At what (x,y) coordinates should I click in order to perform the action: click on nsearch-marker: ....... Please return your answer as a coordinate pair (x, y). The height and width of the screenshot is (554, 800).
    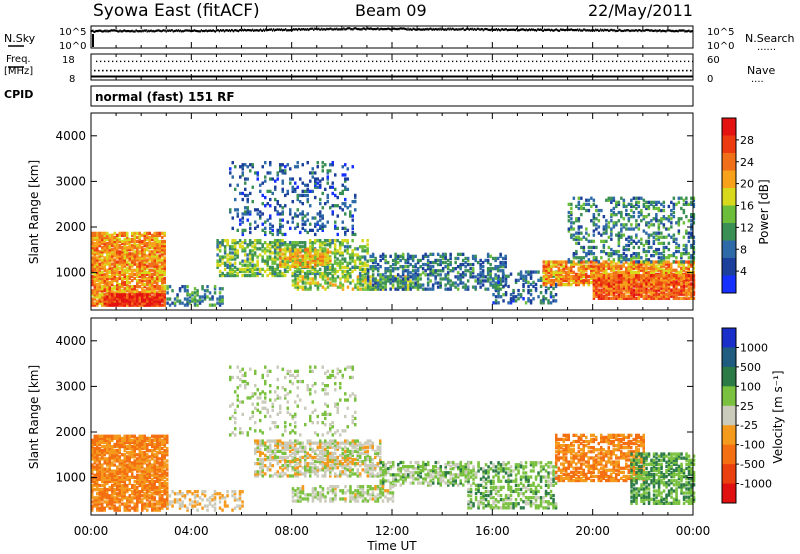
    Looking at the image, I should click on (766, 47).